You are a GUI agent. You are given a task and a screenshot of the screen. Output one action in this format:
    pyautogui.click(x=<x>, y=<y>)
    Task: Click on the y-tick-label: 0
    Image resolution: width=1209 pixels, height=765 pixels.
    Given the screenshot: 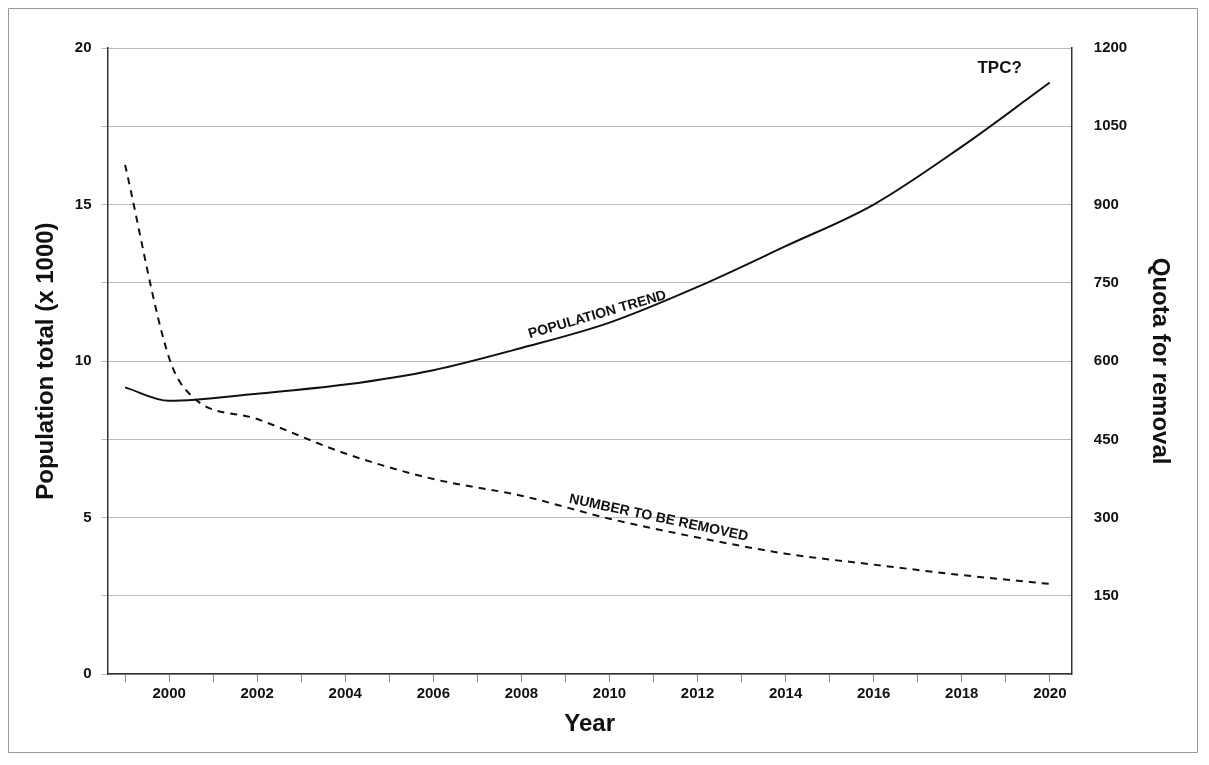 What is the action you would take?
    pyautogui.click(x=87, y=673)
    